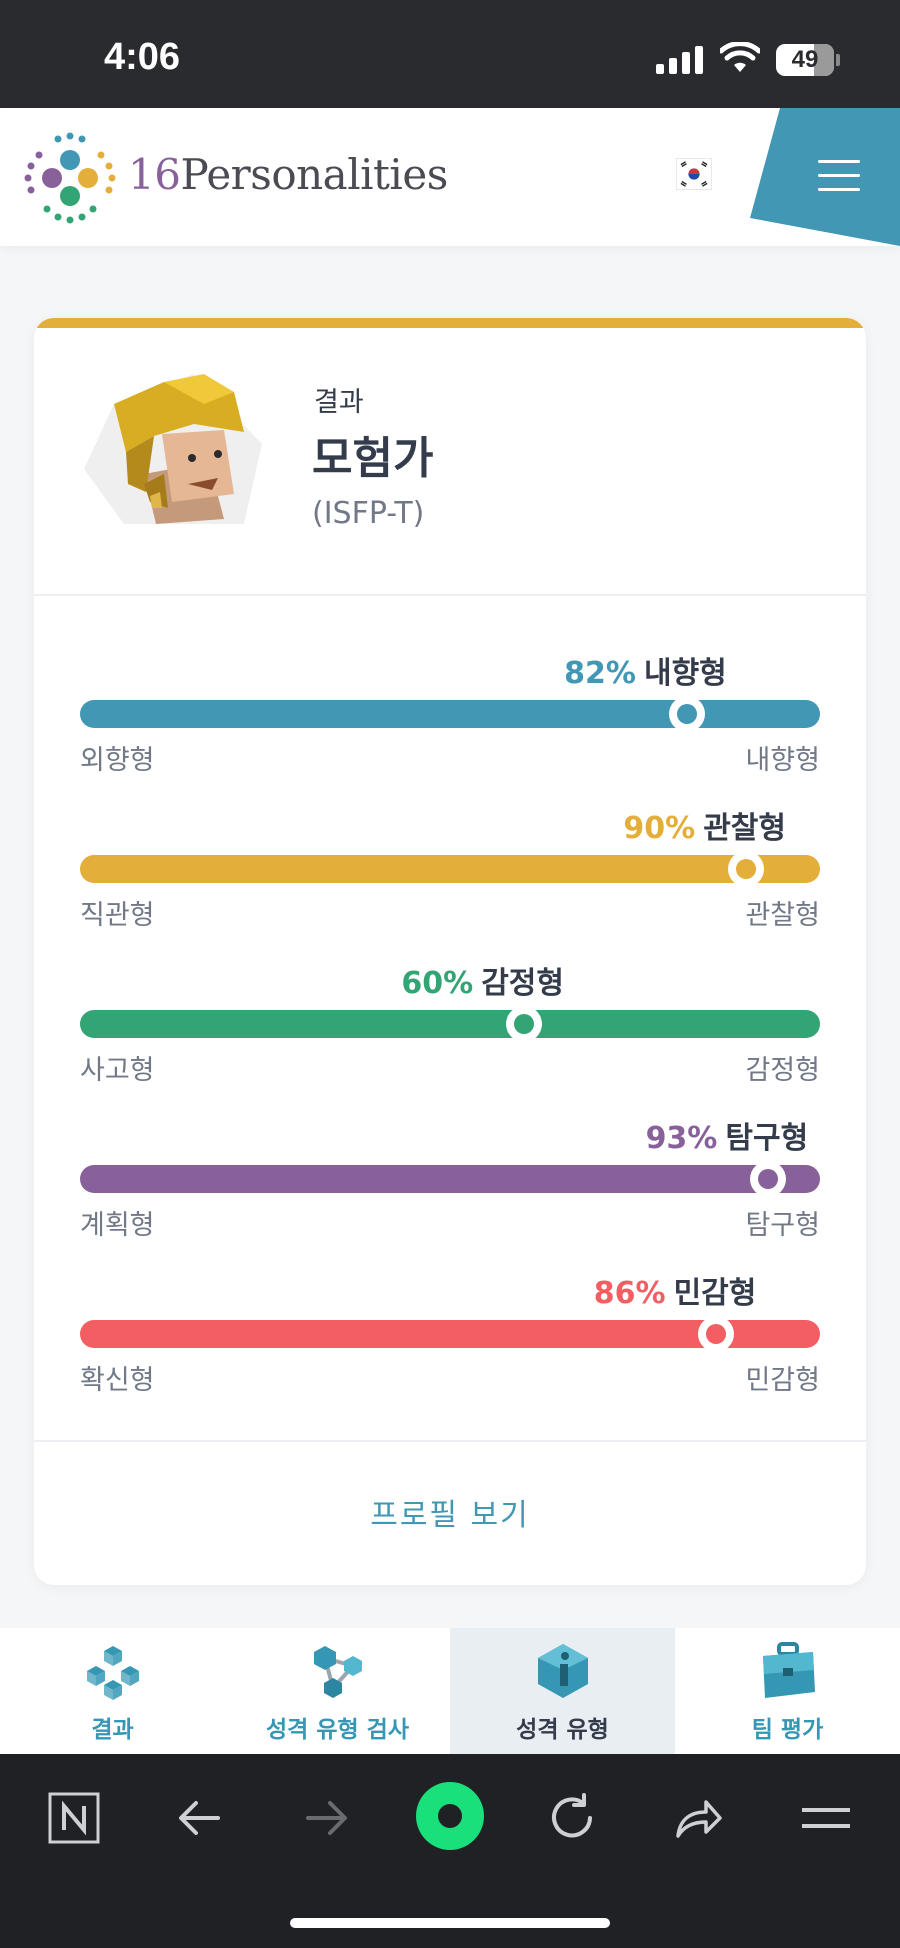  I want to click on tab-personality-types: 성격 유형, so click(562, 1691).